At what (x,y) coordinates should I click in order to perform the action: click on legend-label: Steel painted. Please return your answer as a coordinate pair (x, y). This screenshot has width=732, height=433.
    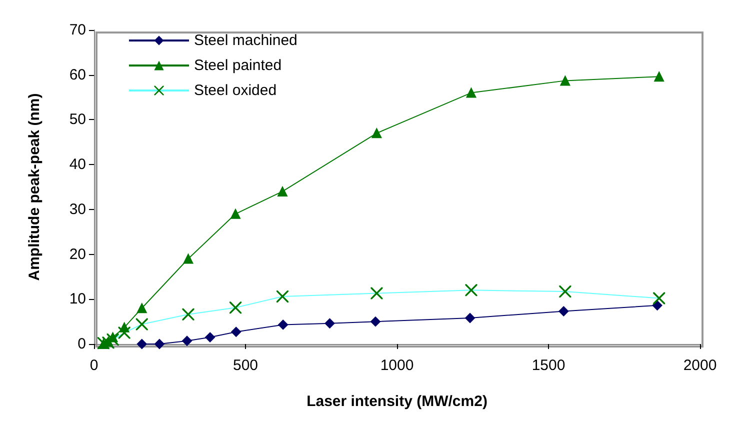
    Looking at the image, I should click on (238, 65).